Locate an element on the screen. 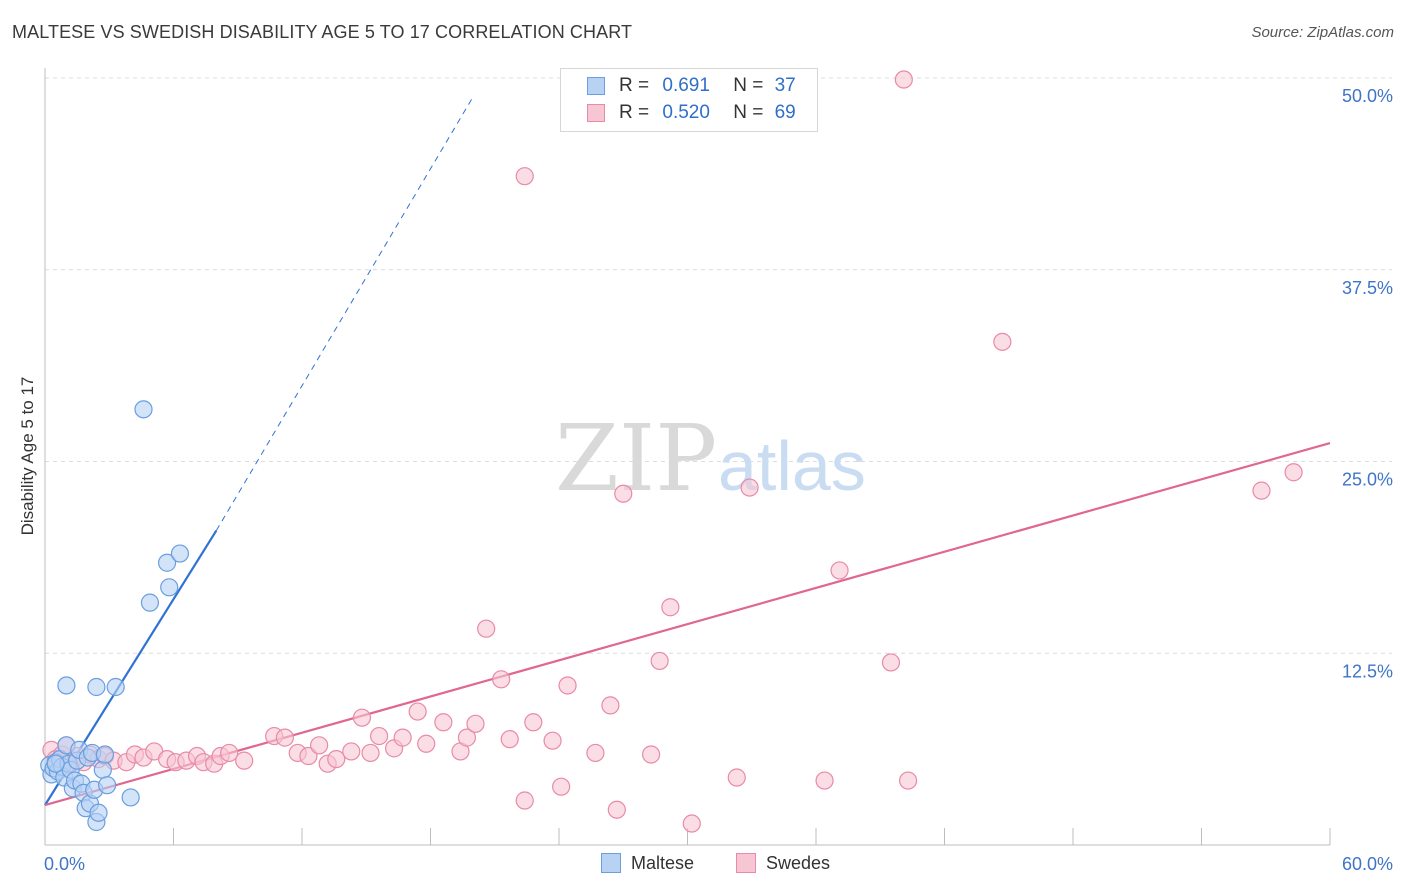 This screenshot has height=892, width=1406. maltese-r-value: 0.691 is located at coordinates (686, 85).